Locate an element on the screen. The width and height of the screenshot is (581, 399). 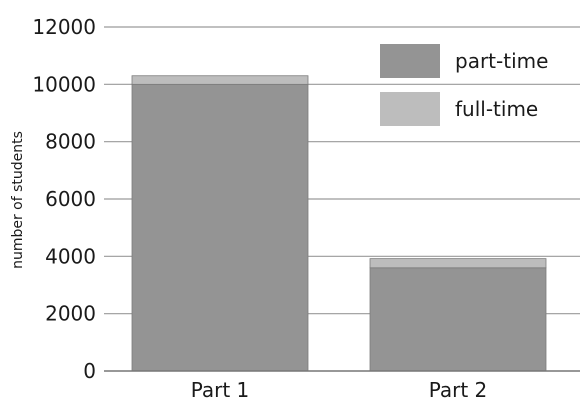
y-tick-label: 0 is located at coordinates (89, 371).